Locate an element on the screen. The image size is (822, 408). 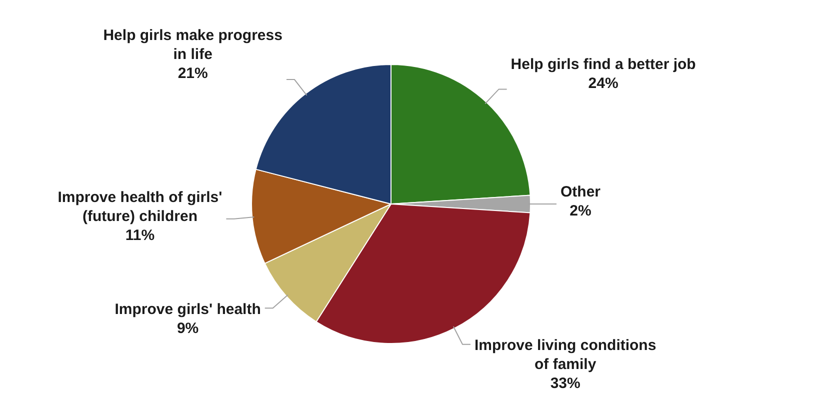
data-label: 9% is located at coordinates (187, 328).